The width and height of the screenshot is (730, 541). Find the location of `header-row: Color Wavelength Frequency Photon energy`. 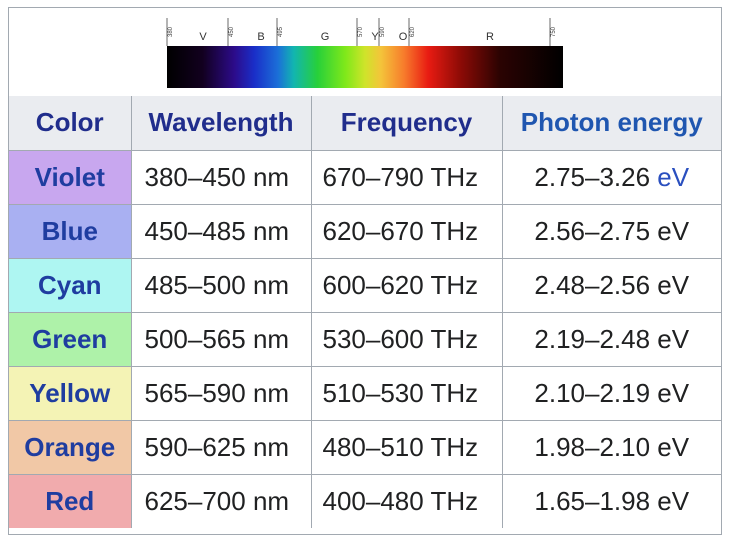

header-row: Color Wavelength Frequency Photon energy is located at coordinates (365, 123).